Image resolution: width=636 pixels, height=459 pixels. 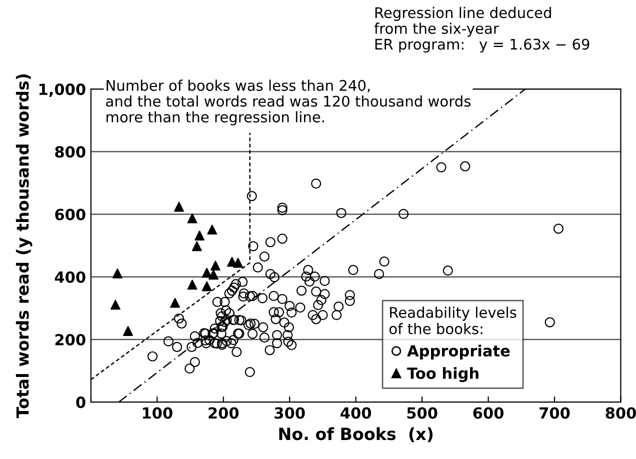 What do you see at coordinates (442, 374) in the screenshot?
I see `legend-label: Too high` at bounding box center [442, 374].